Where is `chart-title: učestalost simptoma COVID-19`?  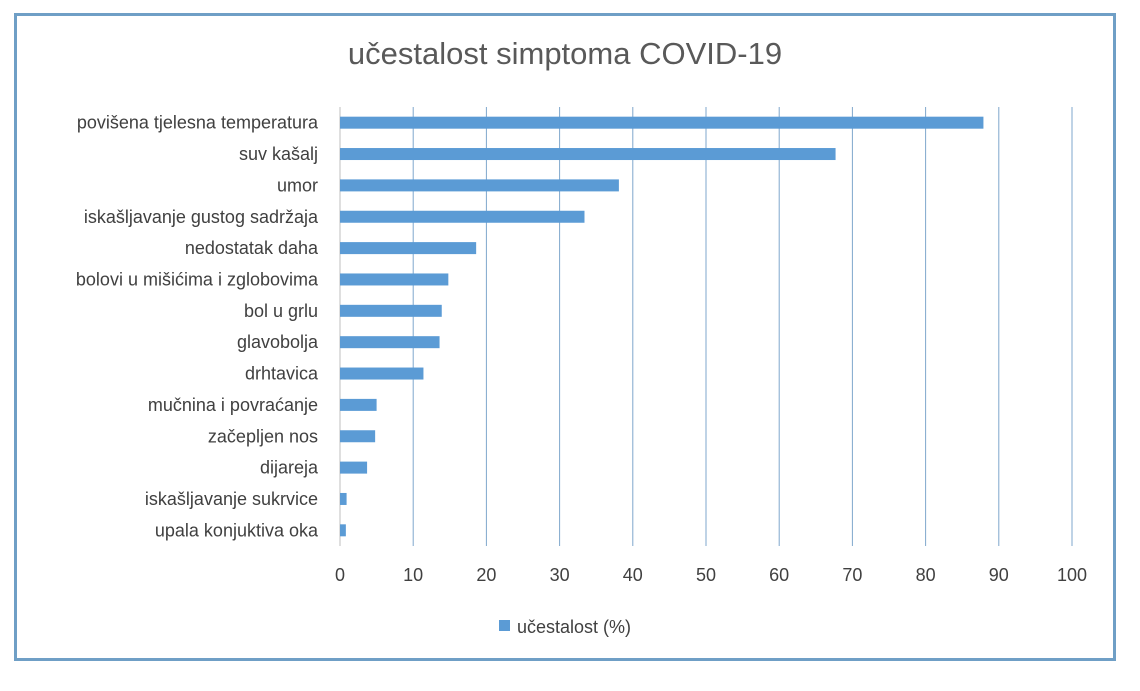
chart-title: učestalost simptoma COVID-19 is located at coordinates (565, 53).